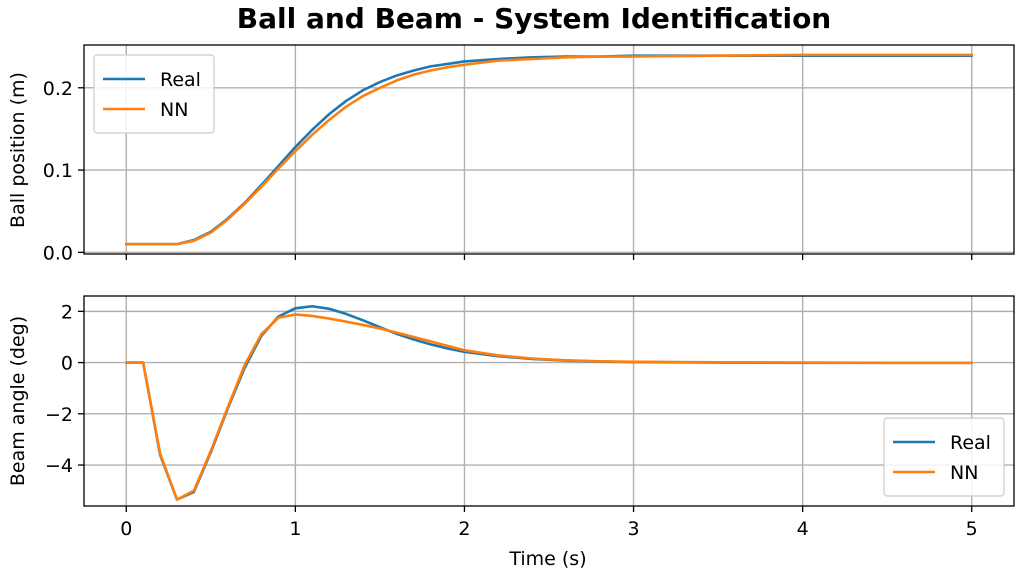 The height and width of the screenshot is (570, 1027). Describe the element at coordinates (126, 529) in the screenshot. I see `x-tick-label: 0` at that location.